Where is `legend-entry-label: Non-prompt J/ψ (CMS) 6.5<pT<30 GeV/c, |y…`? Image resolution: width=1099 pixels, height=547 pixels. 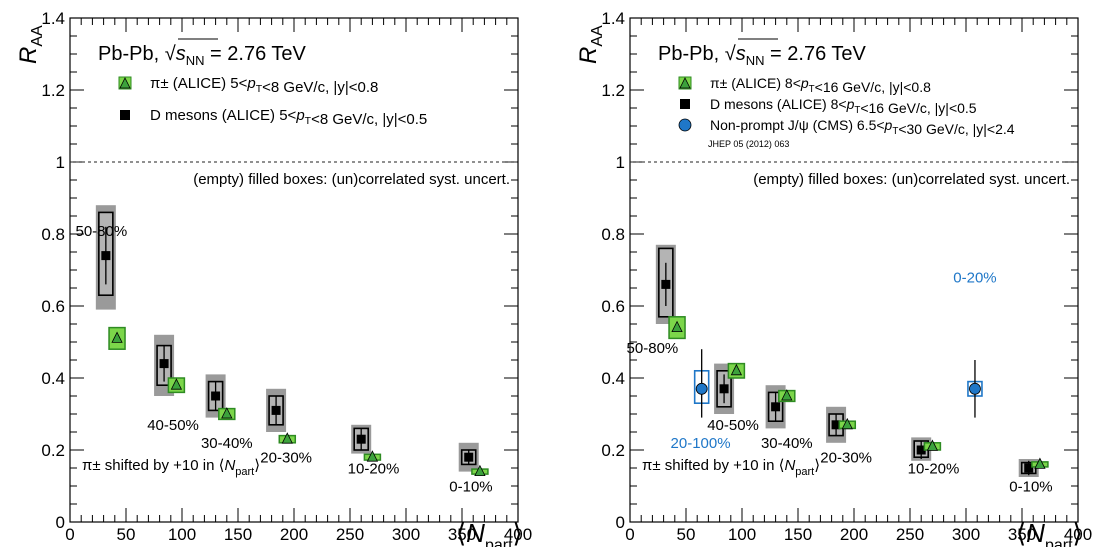
legend-entry-label: Non-prompt J/ψ (CMS) 6.5<pT<30 GeV/c, |y… is located at coordinates (862, 127).